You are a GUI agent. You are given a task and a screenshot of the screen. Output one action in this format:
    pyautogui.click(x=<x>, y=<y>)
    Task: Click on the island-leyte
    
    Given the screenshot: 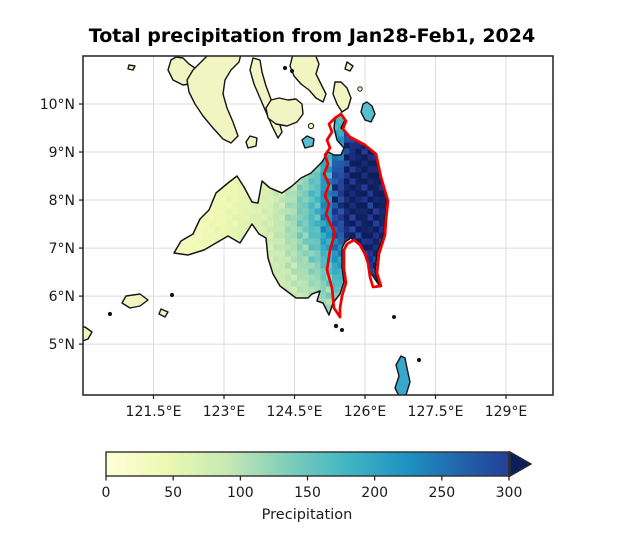 What is the action you would take?
    pyautogui.click(x=308, y=79)
    